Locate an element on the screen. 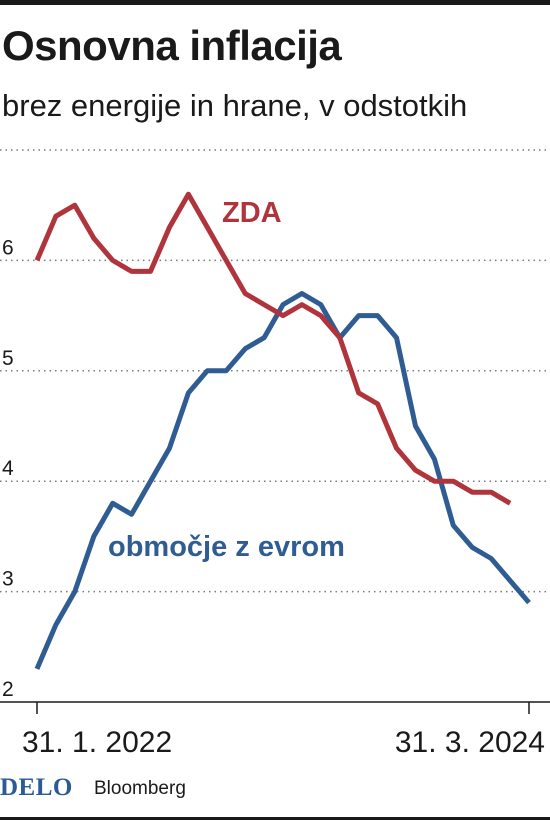 Image resolution: width=550 pixels, height=821 pixels. top-rule is located at coordinates (275, 2).